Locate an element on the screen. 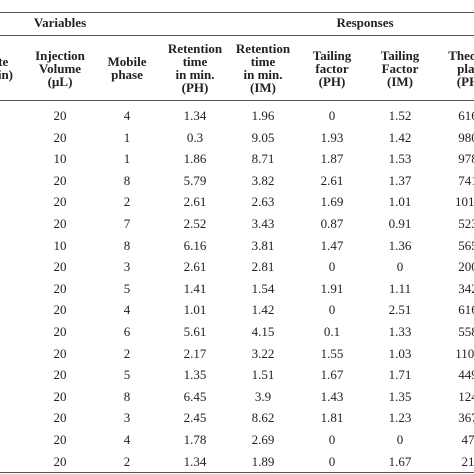 This screenshot has height=474, width=474. column-header: Retention time in min. (PH) is located at coordinates (195, 68).